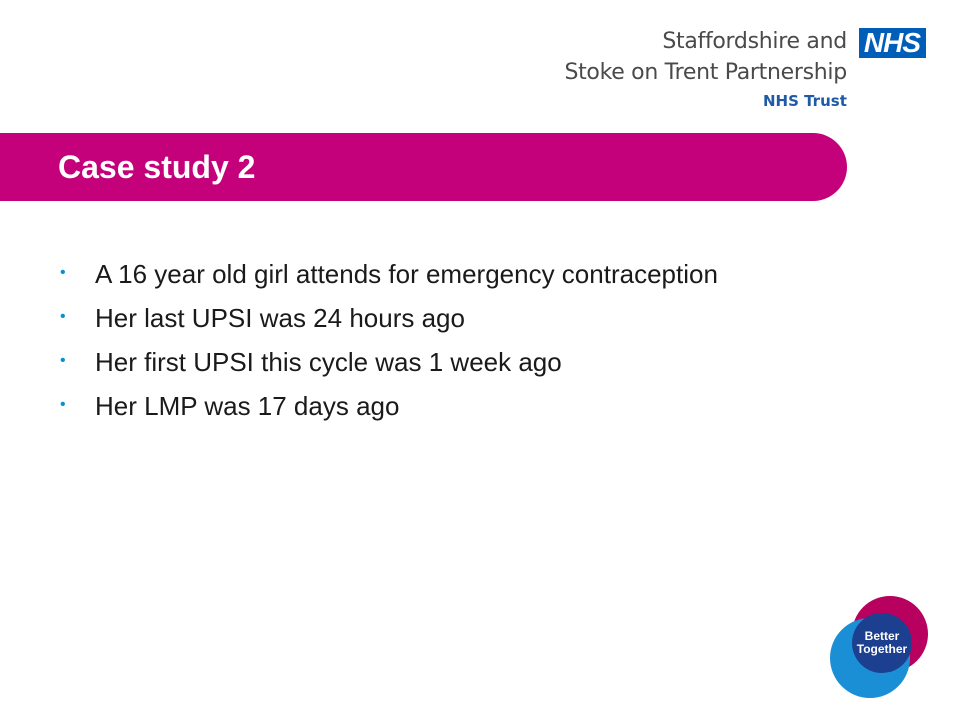  Describe the element at coordinates (882, 649) in the screenshot. I see `logo-text-line2: Together` at that location.